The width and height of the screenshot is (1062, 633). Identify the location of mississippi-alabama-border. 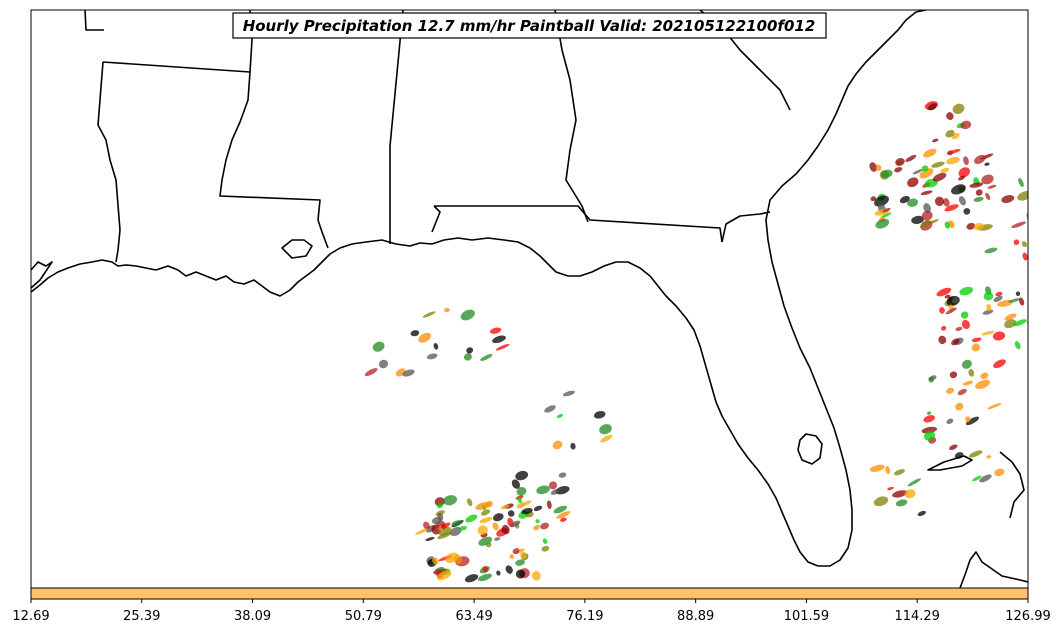
(396, 127).